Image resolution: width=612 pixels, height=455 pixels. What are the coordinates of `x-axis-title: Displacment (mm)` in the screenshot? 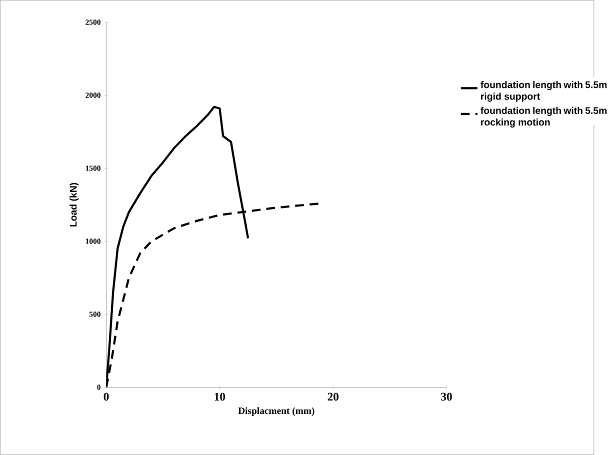 It's located at (276, 411).